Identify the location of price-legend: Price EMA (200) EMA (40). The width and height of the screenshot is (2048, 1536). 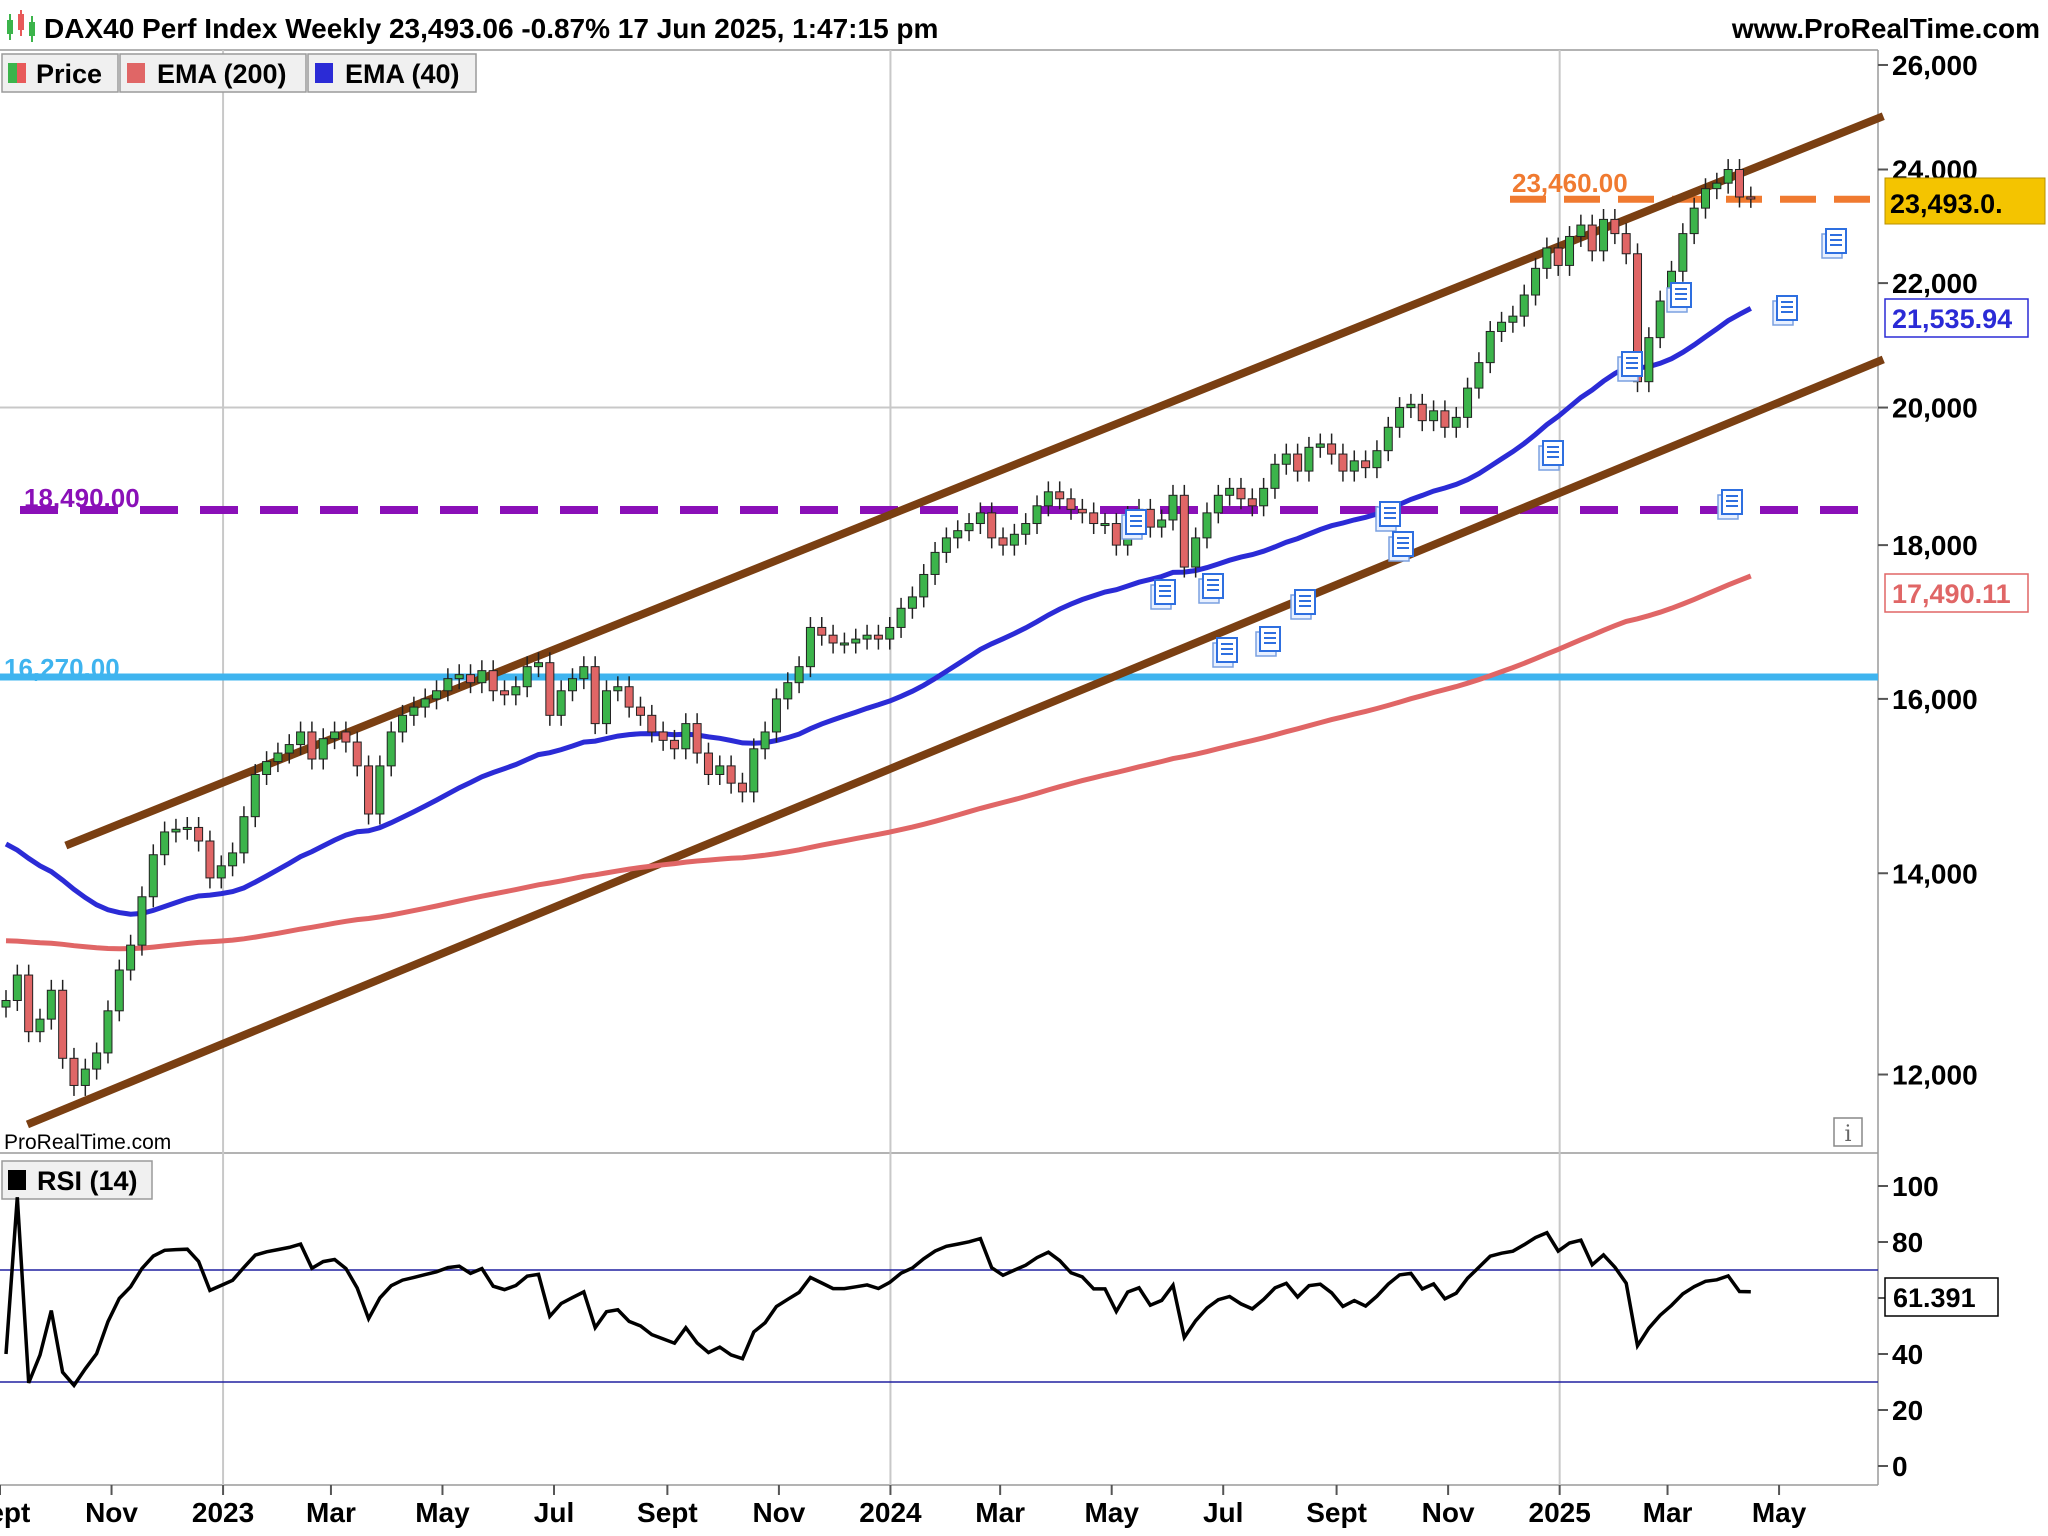
(239, 73).